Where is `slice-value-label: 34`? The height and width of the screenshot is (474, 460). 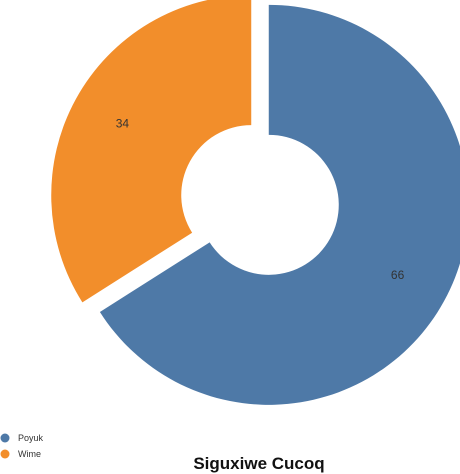
slice-value-label: 34 is located at coordinates (123, 124).